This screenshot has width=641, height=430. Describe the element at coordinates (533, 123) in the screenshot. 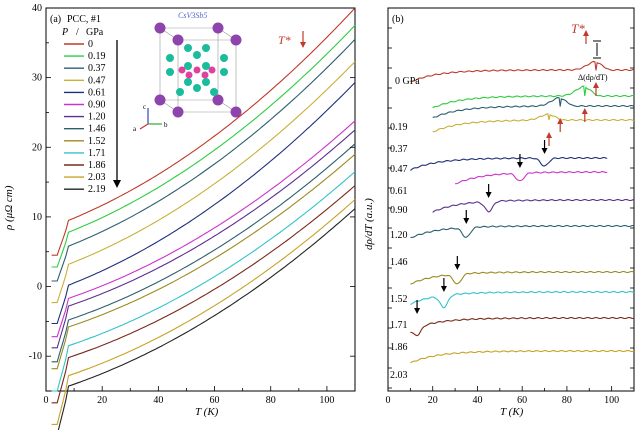

I see `drho-curve-0.47` at that location.